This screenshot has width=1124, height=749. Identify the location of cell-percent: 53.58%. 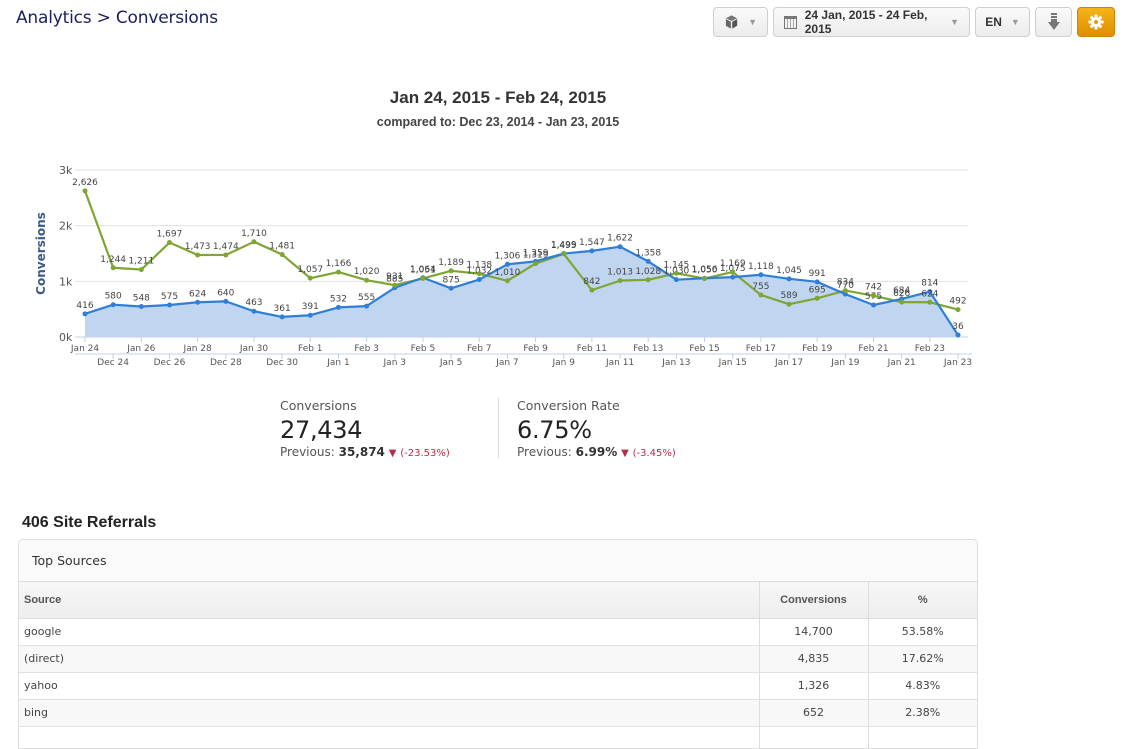
(922, 632).